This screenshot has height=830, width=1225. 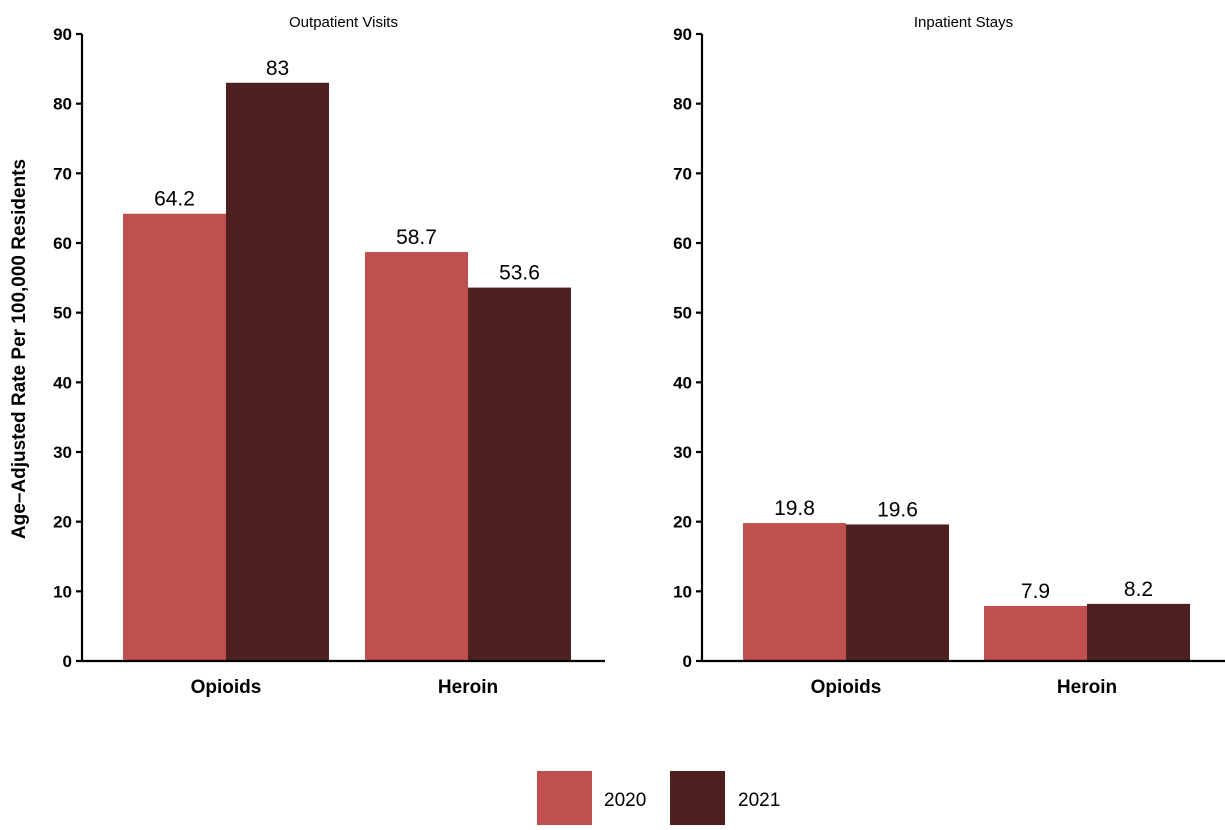 I want to click on legend-key-2021, so click(x=697, y=798).